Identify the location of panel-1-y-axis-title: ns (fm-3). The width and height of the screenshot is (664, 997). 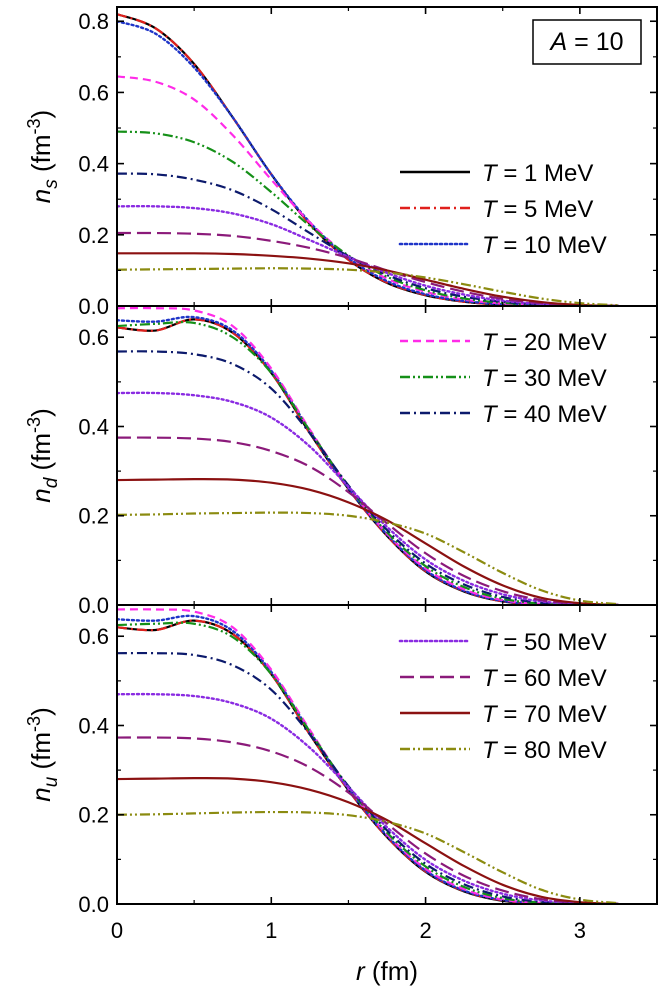
(43, 156).